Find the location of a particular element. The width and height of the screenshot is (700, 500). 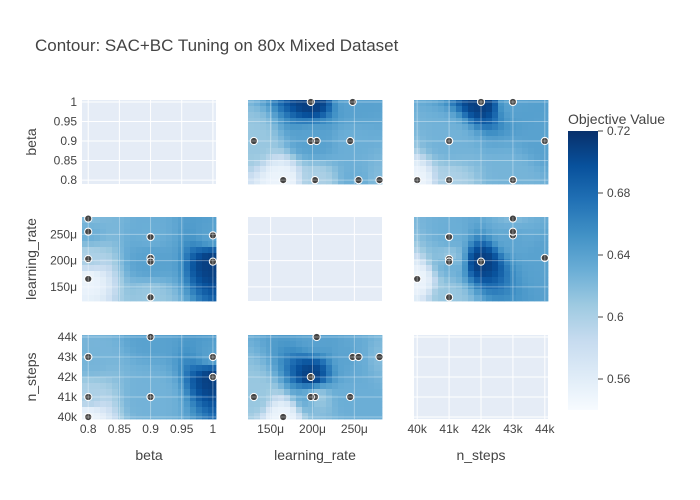

y-tick-label: 1 is located at coordinates (73, 102).